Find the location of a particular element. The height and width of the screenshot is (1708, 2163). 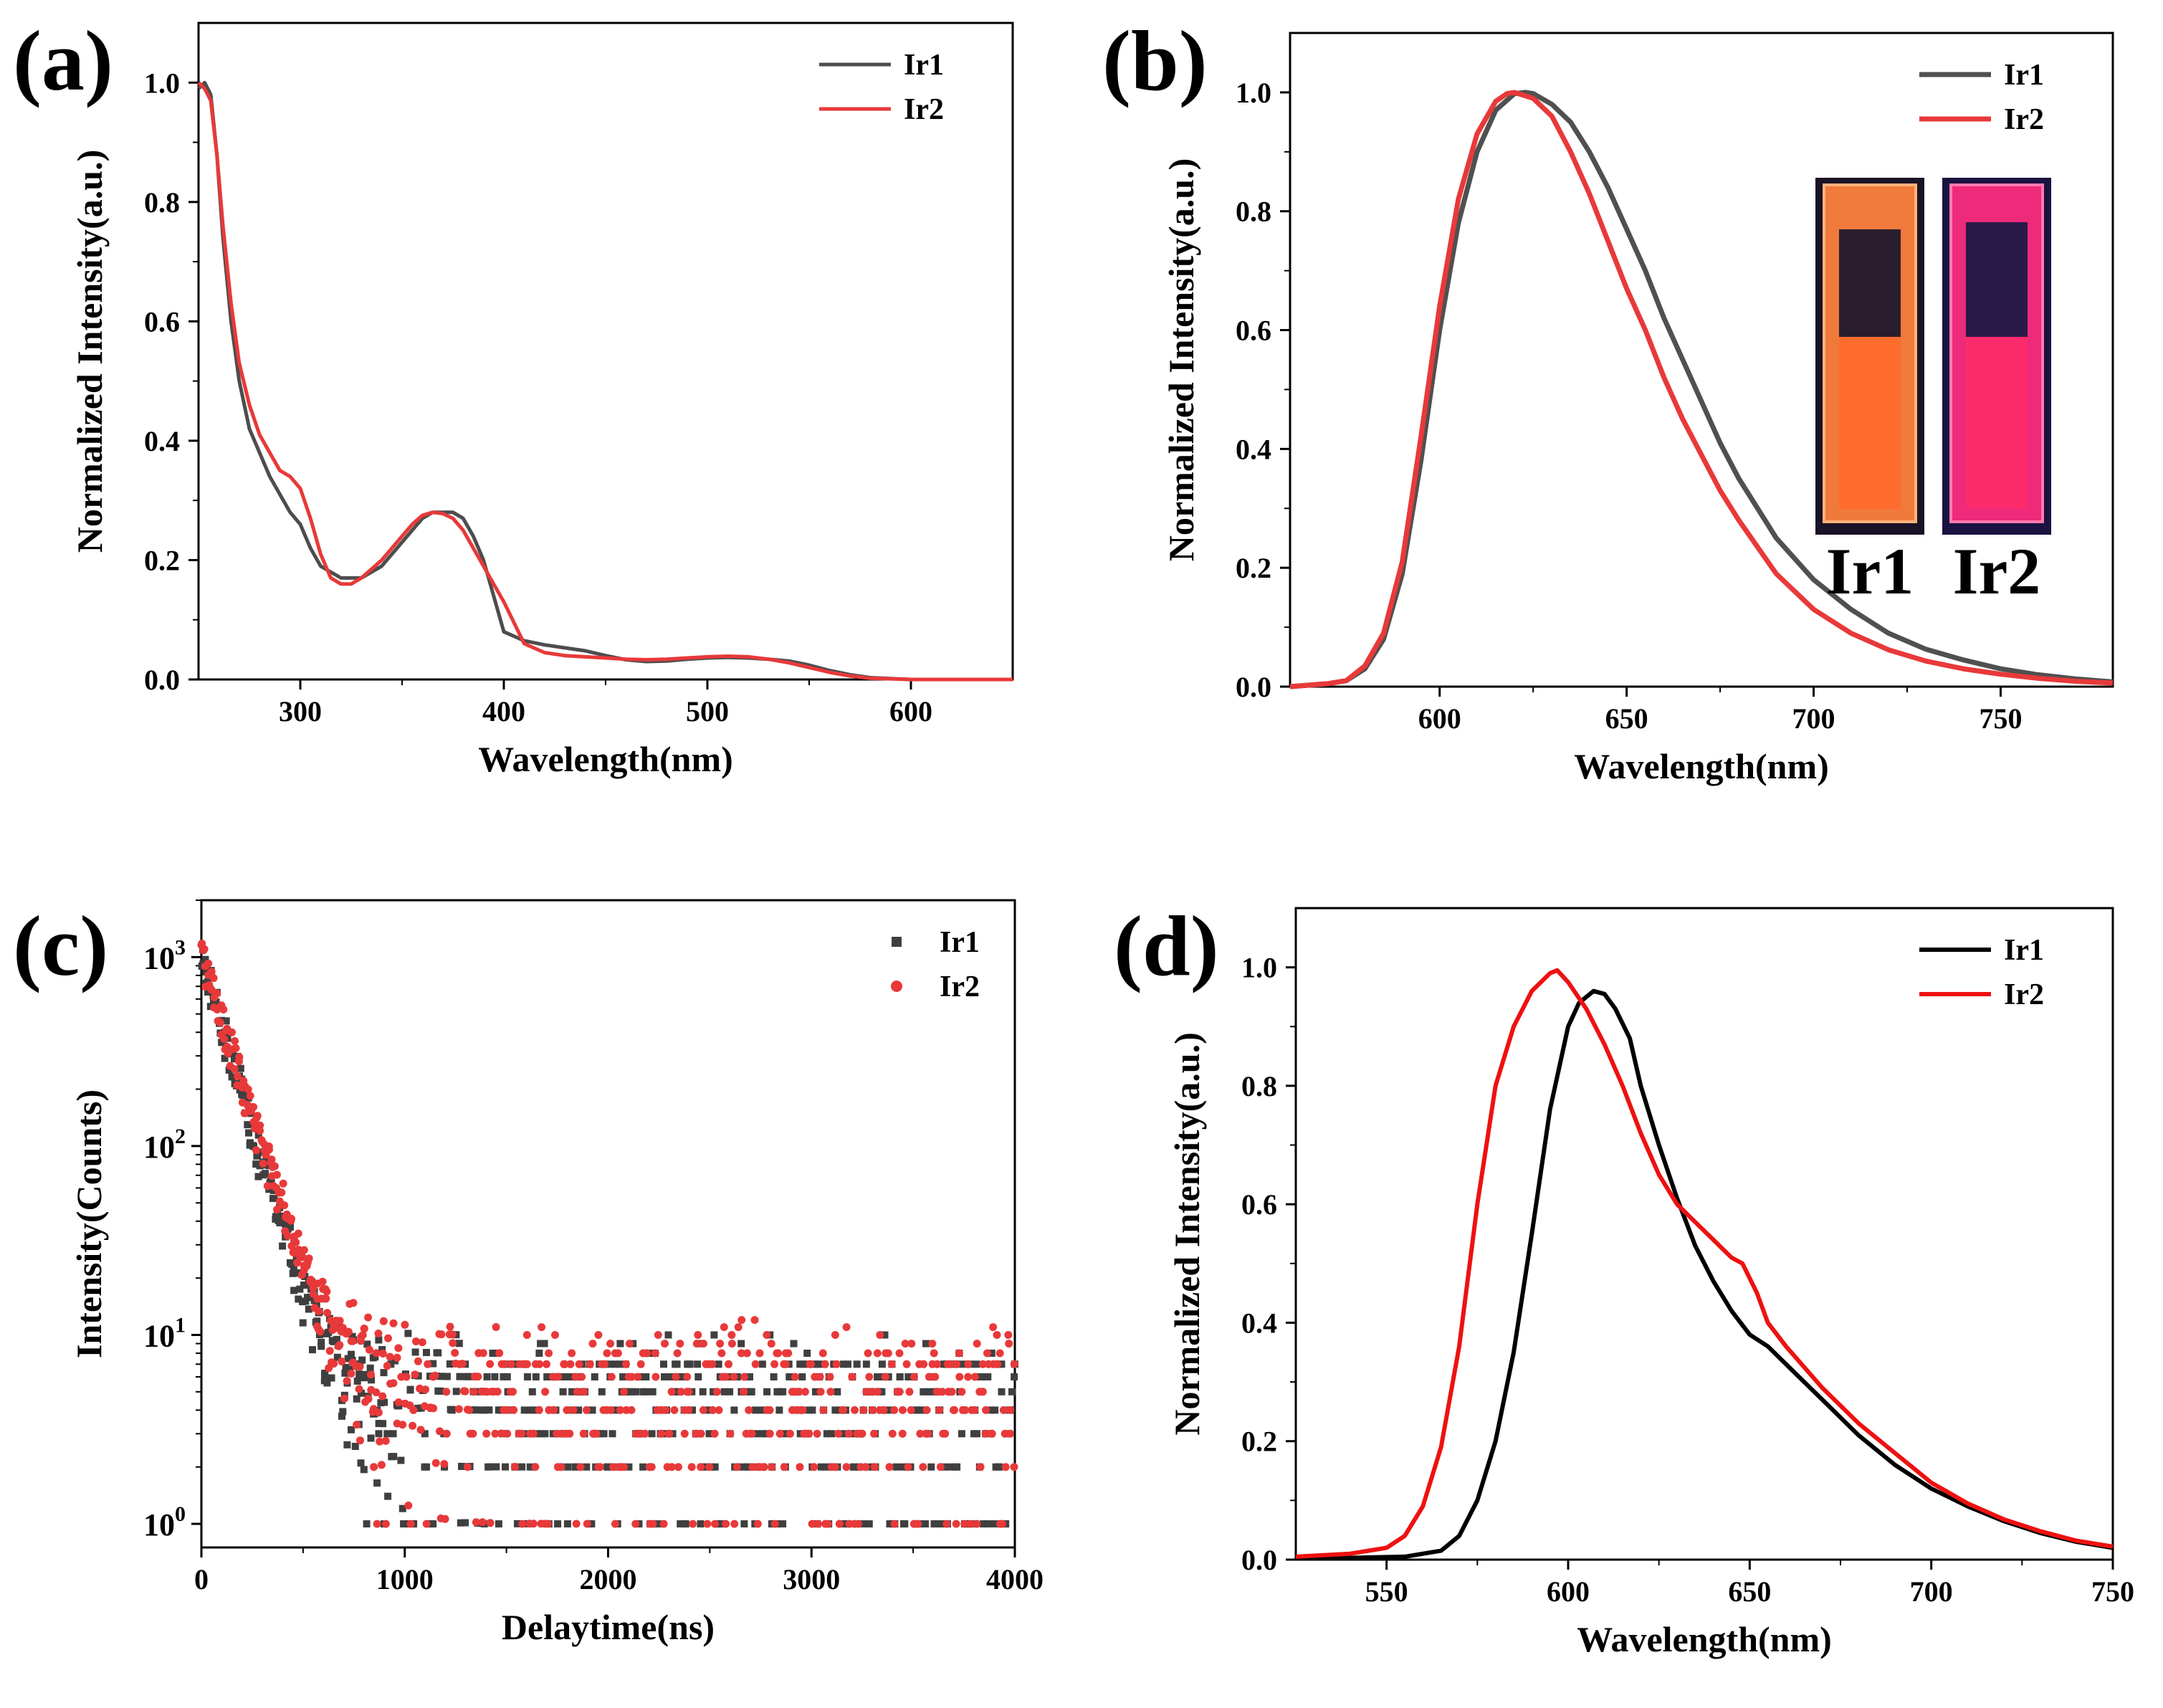

y-tick-label: 0.2 is located at coordinates (1259, 1442).